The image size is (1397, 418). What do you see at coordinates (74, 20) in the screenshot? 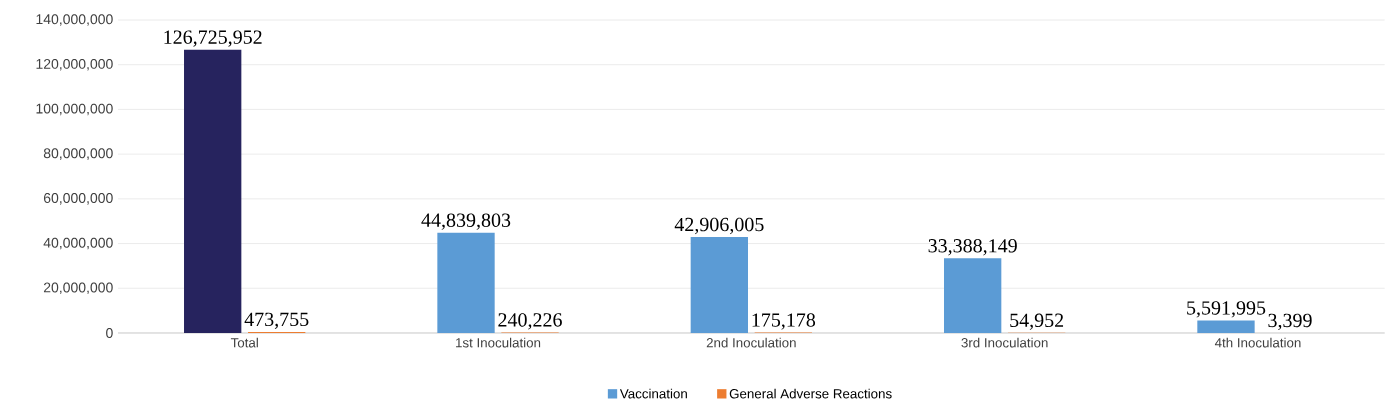
I see `y-tick-label: 140,000,000` at bounding box center [74, 20].